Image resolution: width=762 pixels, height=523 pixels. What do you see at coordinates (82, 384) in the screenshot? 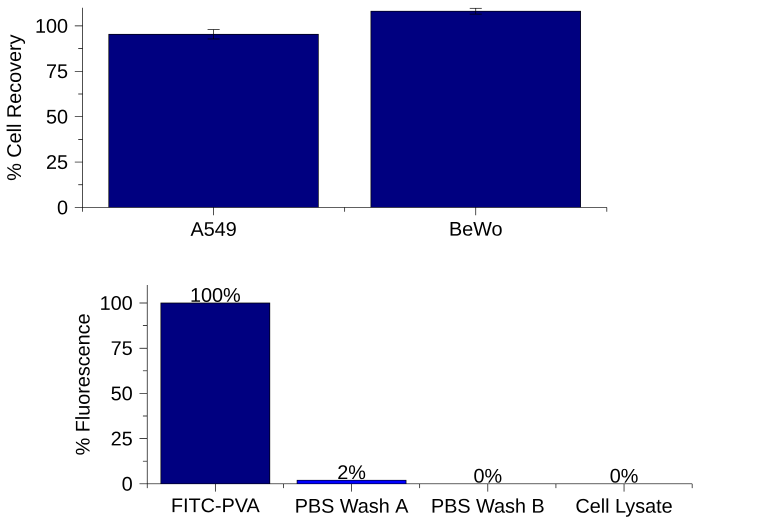
I see `y-axis-title: % Fluorescence` at bounding box center [82, 384].